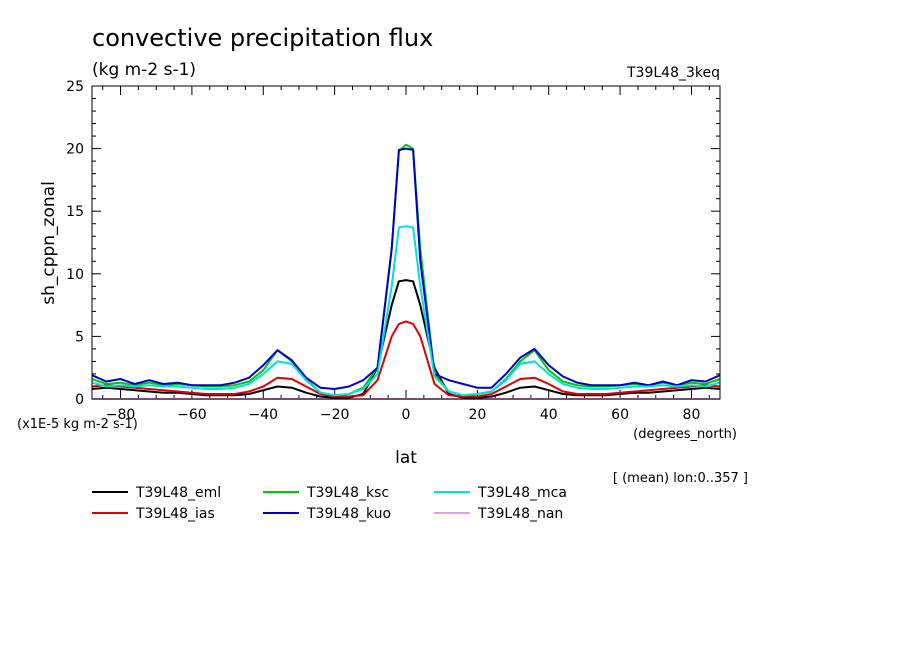 This screenshot has height=654, width=904. I want to click on y-tick-label: 10, so click(75, 275).